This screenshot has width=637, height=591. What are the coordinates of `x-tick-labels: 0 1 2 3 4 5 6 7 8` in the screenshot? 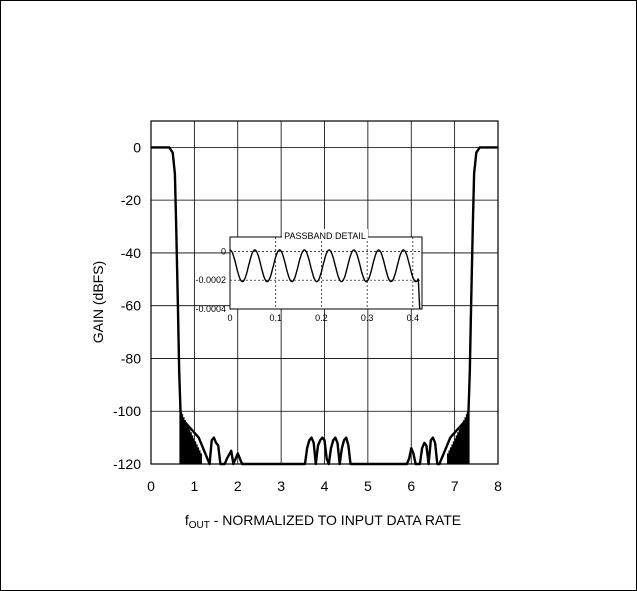 It's located at (324, 486).